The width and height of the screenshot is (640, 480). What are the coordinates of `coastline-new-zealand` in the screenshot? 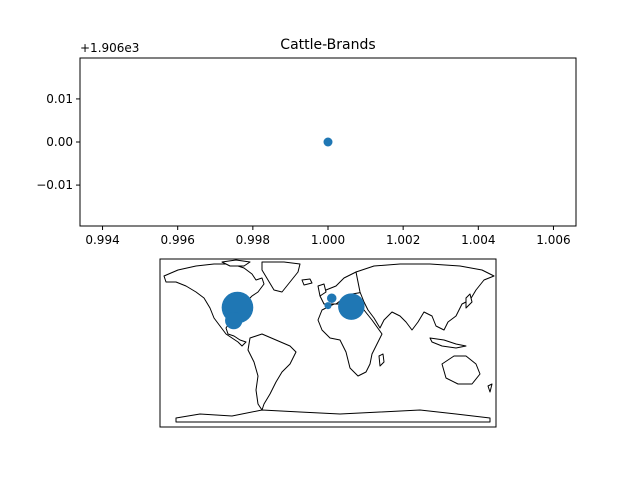 It's located at (490, 388).